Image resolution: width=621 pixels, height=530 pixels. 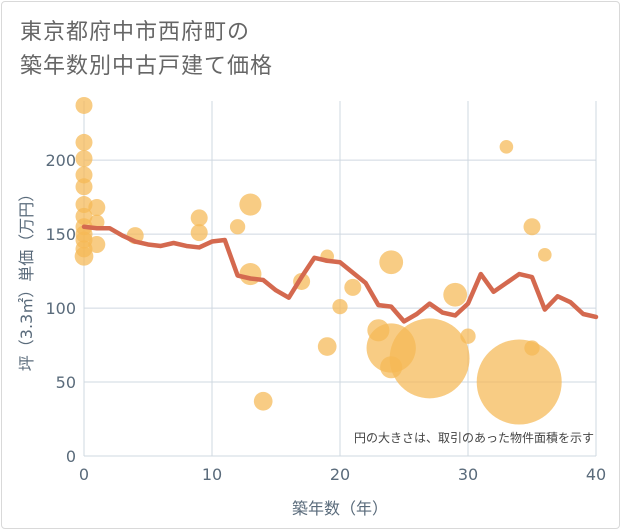 I want to click on x-tick-label: 0, so click(x=84, y=474).